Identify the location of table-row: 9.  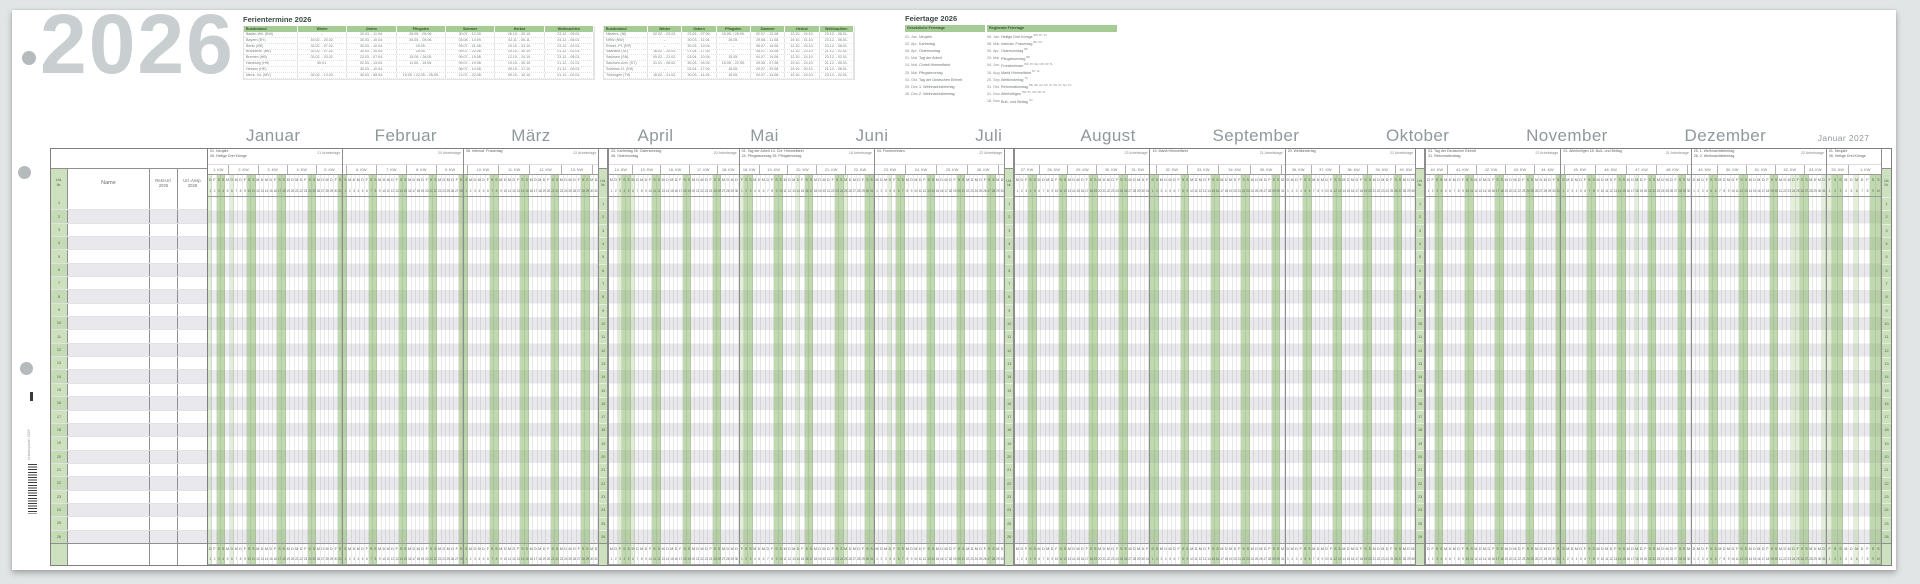
(129, 309).